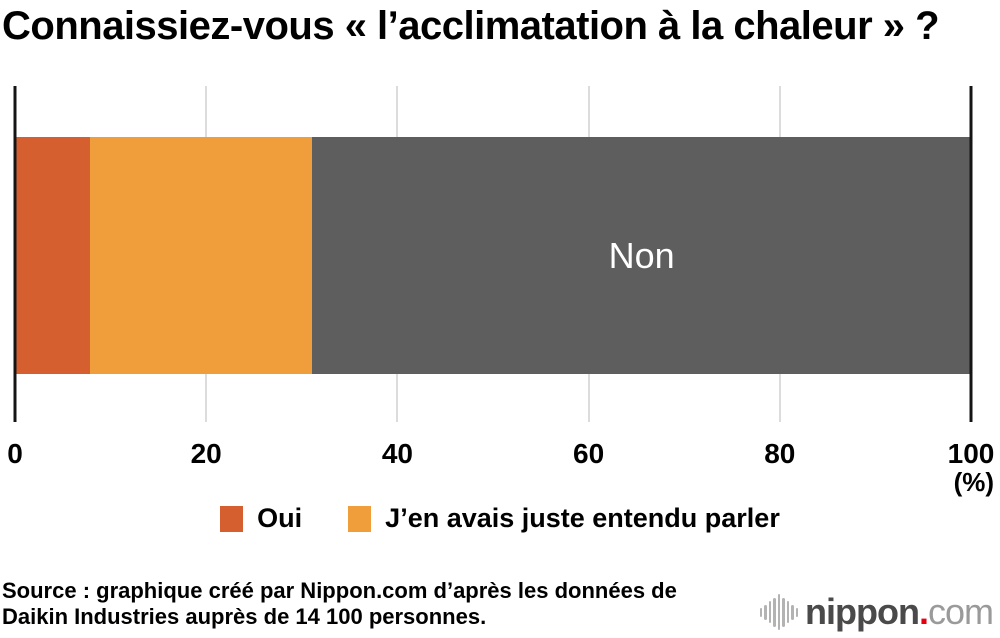 This screenshot has height=638, width=1000. I want to click on bar-segment-jen-avais-juste-entendu-parler, so click(201, 255).